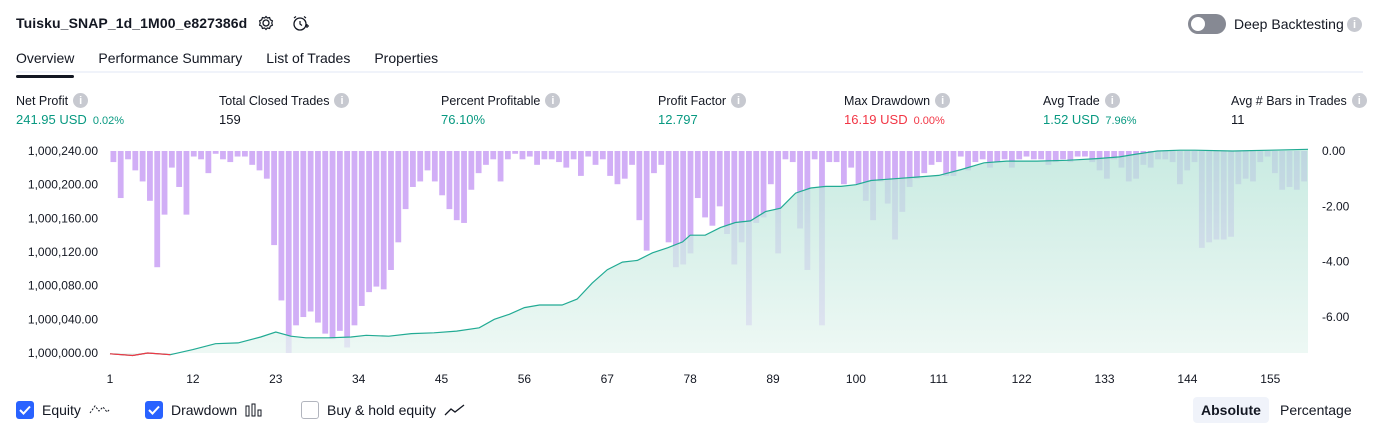 The width and height of the screenshot is (1379, 435). What do you see at coordinates (463, 119) in the screenshot?
I see `percent-profitable-value: 76.10%` at bounding box center [463, 119].